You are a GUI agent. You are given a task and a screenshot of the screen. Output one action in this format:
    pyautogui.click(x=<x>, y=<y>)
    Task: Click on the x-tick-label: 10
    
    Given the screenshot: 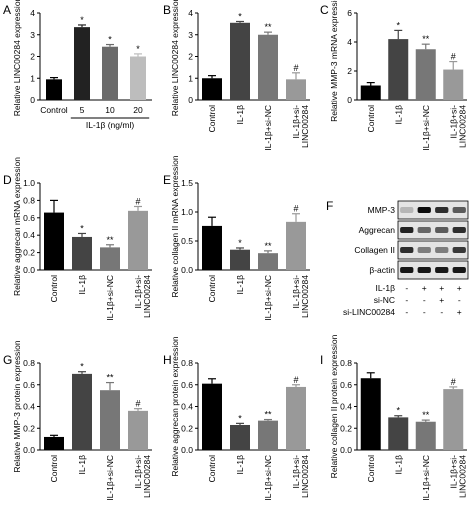 What is the action you would take?
    pyautogui.click(x=110, y=110)
    